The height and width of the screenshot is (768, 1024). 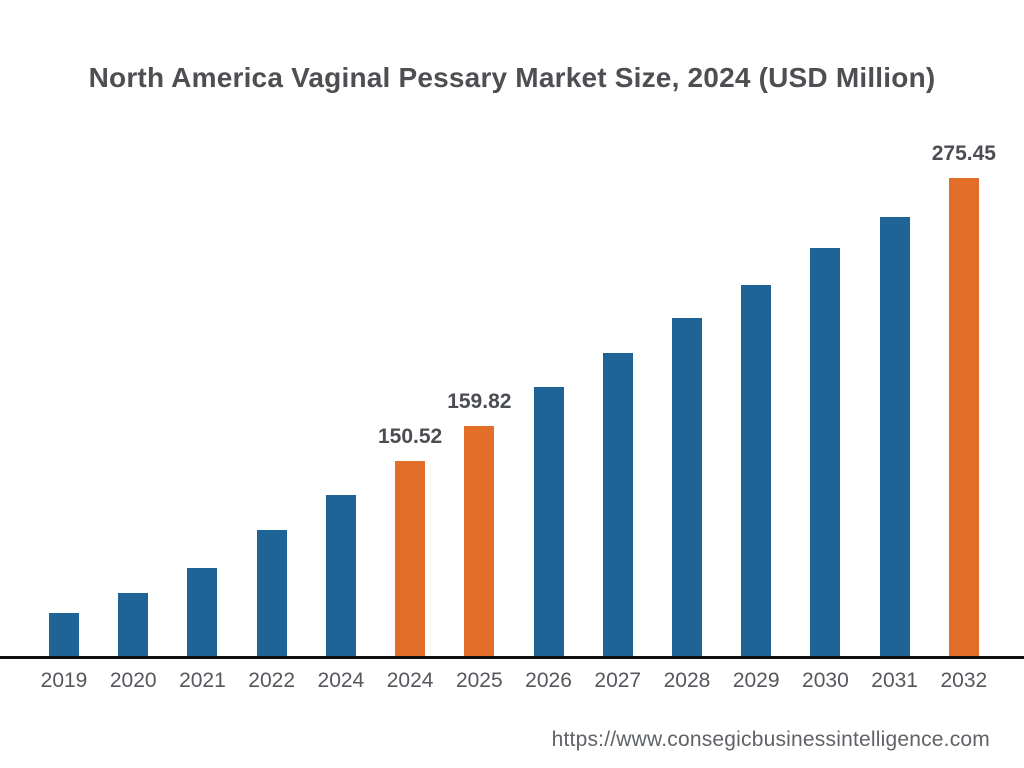 I want to click on x-tick-1-2020: 2020, so click(x=133, y=681).